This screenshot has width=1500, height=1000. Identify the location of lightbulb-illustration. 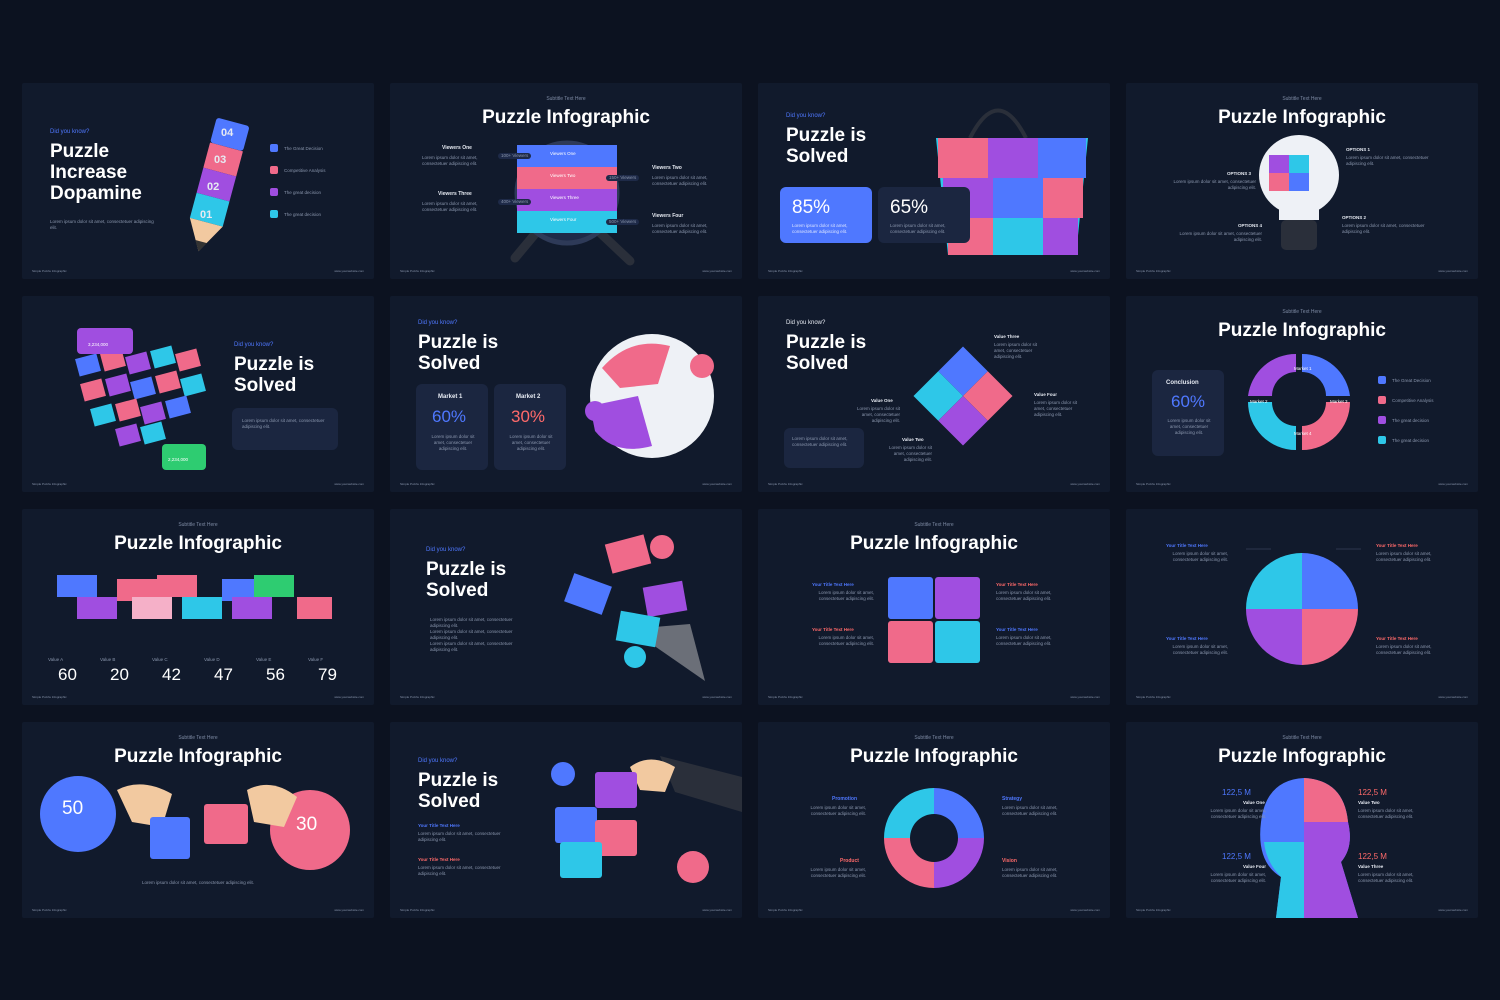
(1299, 192).